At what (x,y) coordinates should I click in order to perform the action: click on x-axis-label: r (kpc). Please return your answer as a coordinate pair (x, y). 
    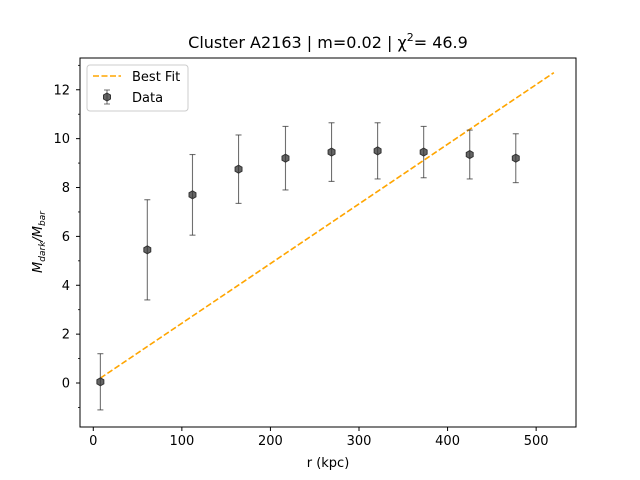
    Looking at the image, I should click on (328, 463).